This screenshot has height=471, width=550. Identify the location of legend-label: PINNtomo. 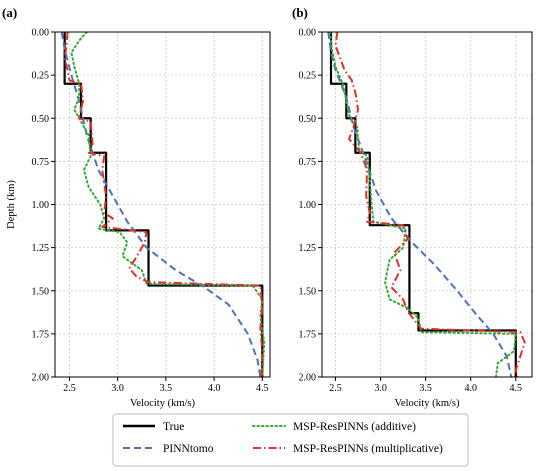
(188, 449).